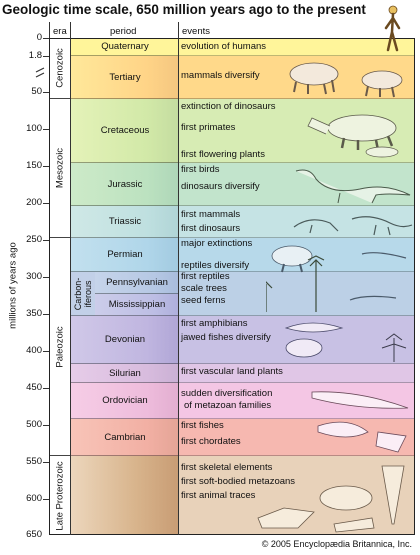  Describe the element at coordinates (205, 276) in the screenshot. I see `event-text: first reptiles` at that location.